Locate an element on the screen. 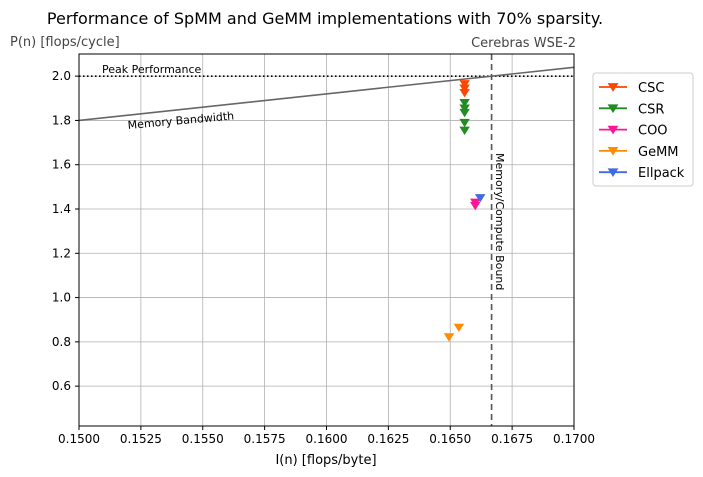  y-tick-label: 1.2 is located at coordinates (61, 253).